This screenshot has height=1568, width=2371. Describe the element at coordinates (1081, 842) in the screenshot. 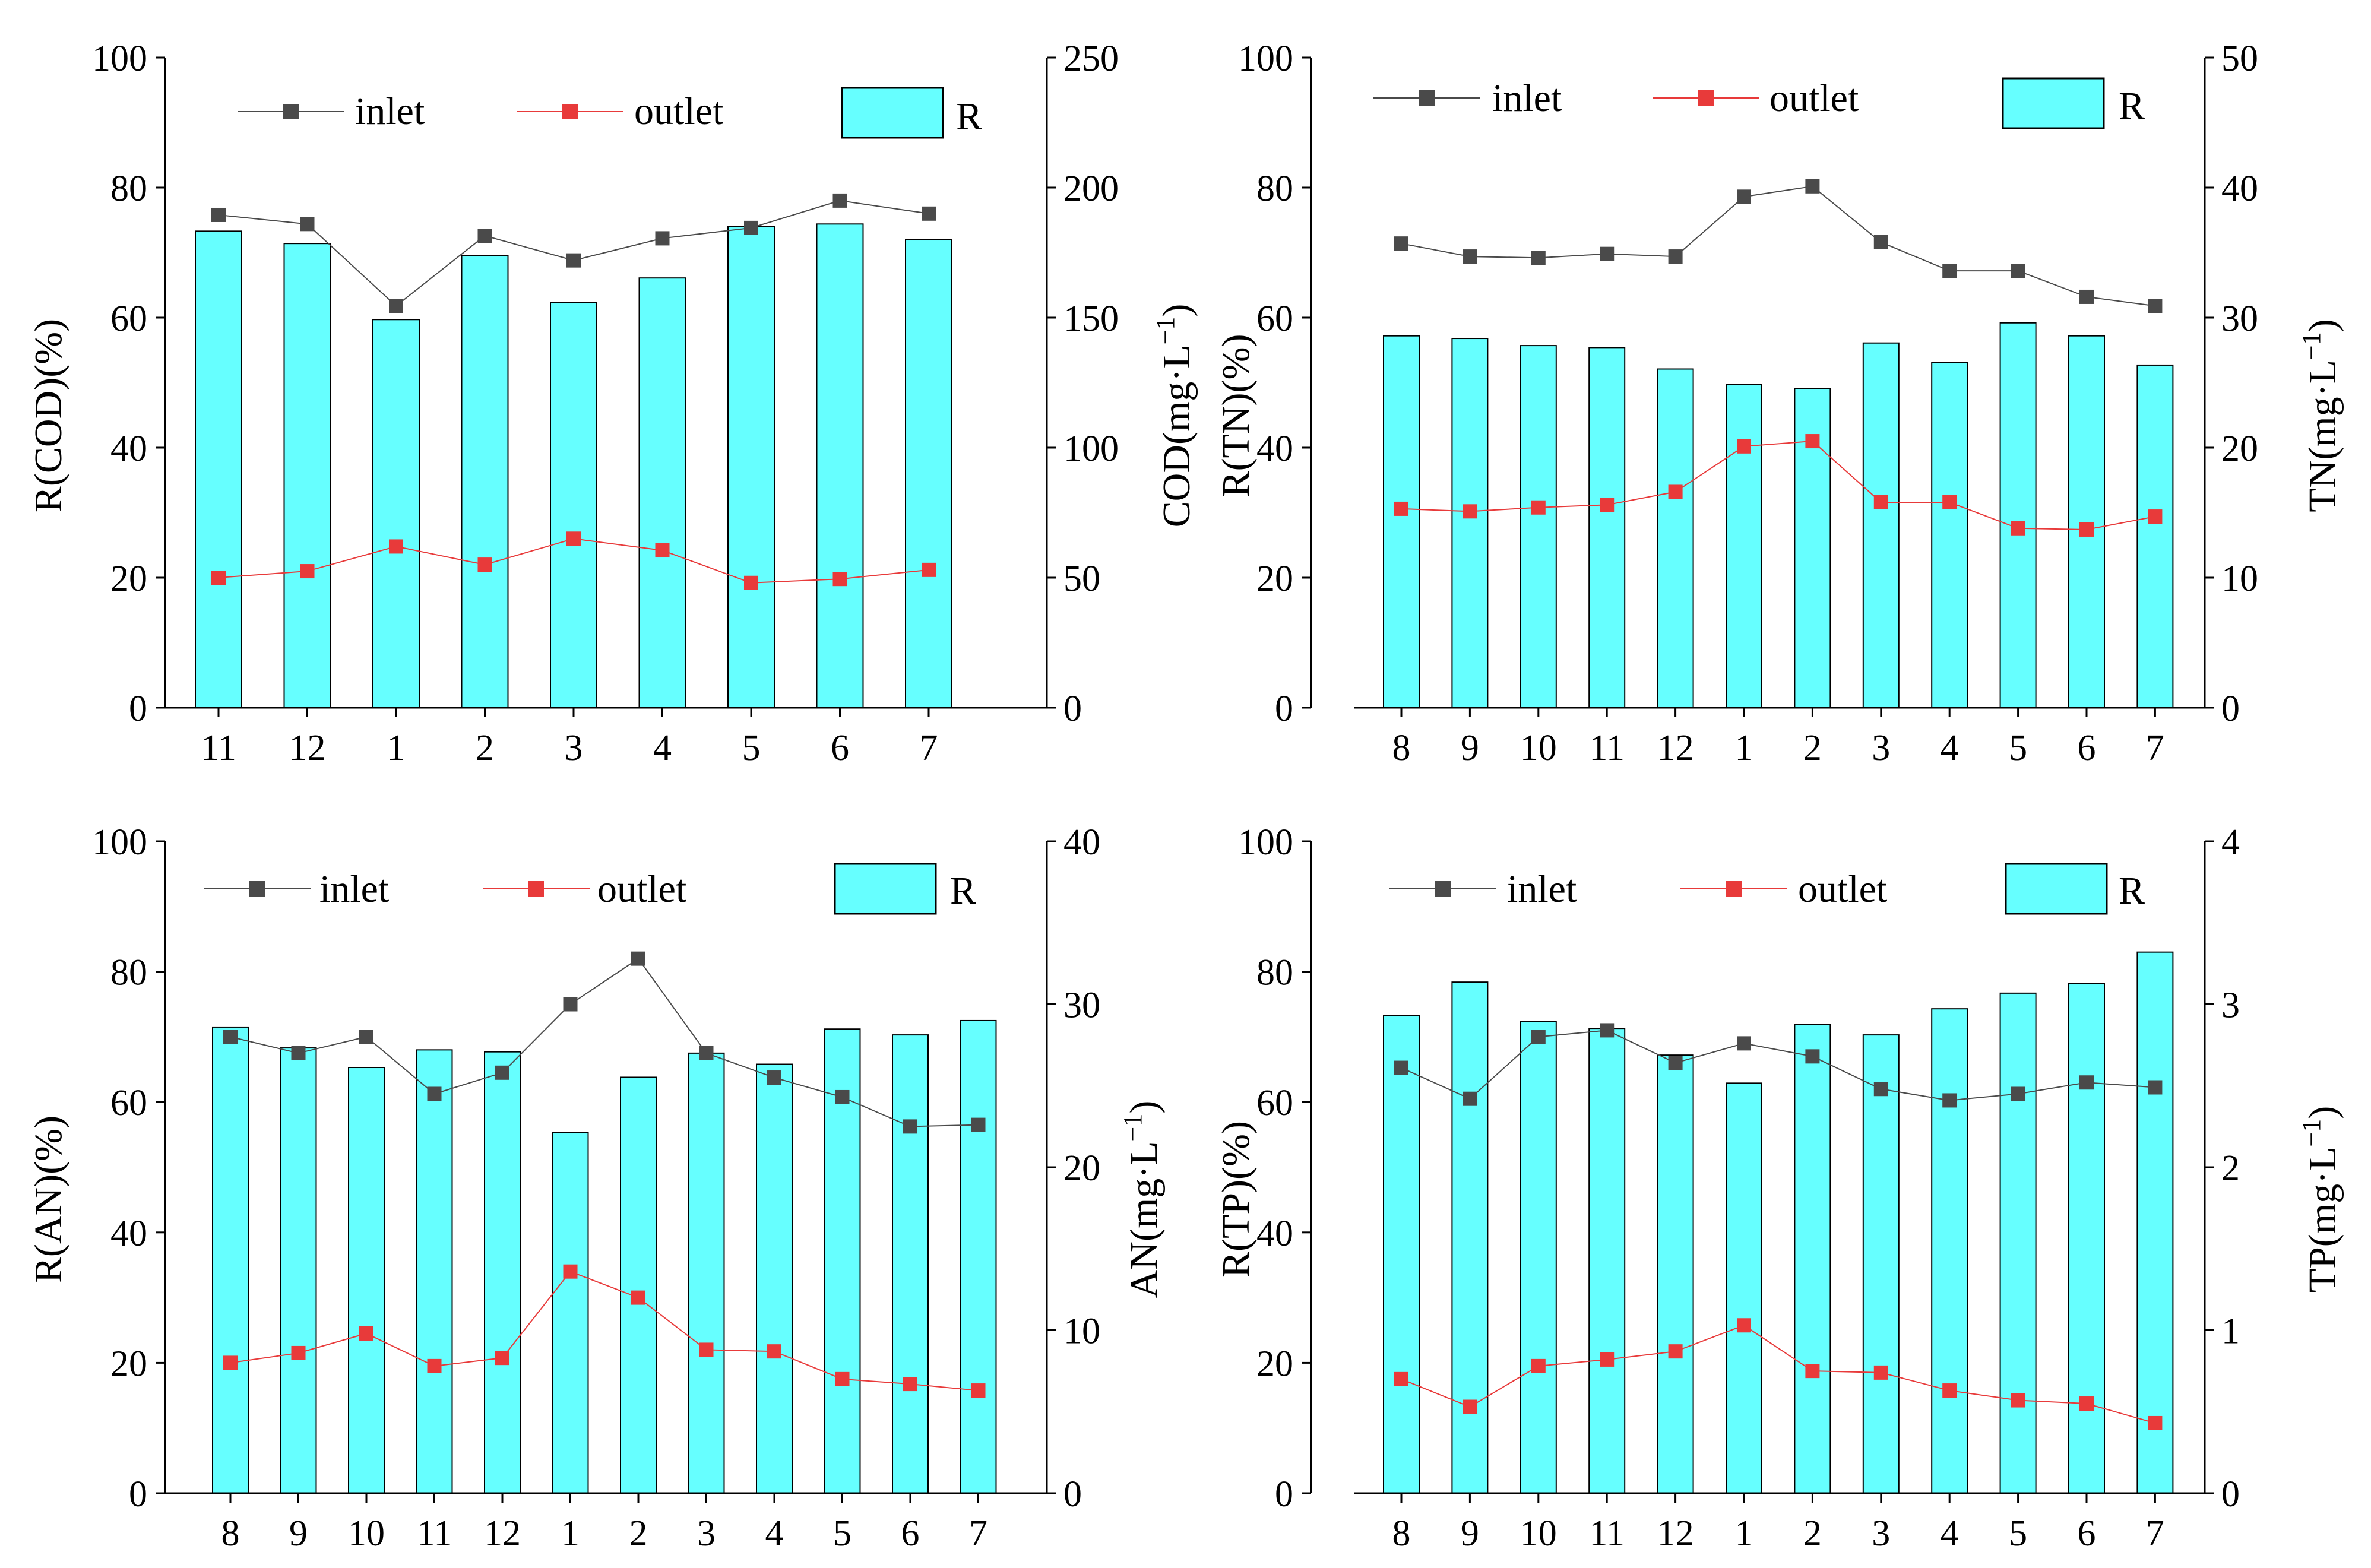

I see `an-right-tick-label-4: 40` at that location.